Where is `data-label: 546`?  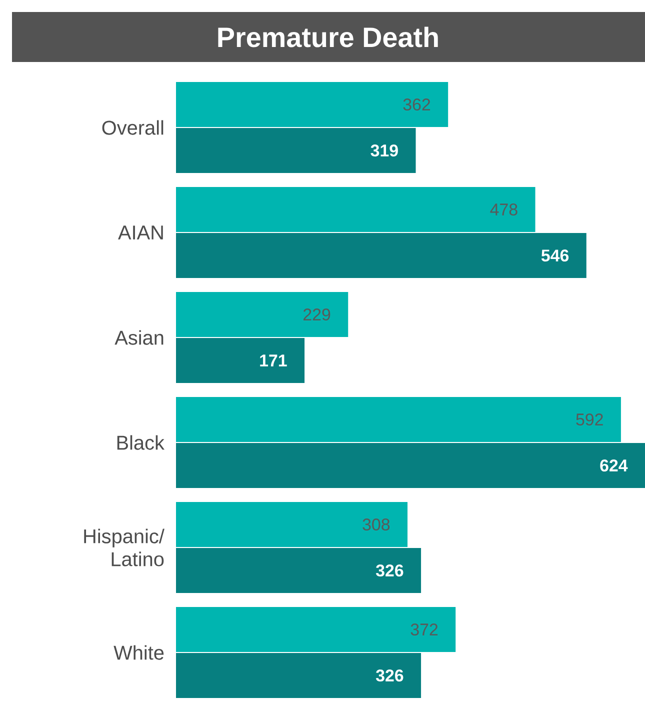
data-label: 546 is located at coordinates (555, 256).